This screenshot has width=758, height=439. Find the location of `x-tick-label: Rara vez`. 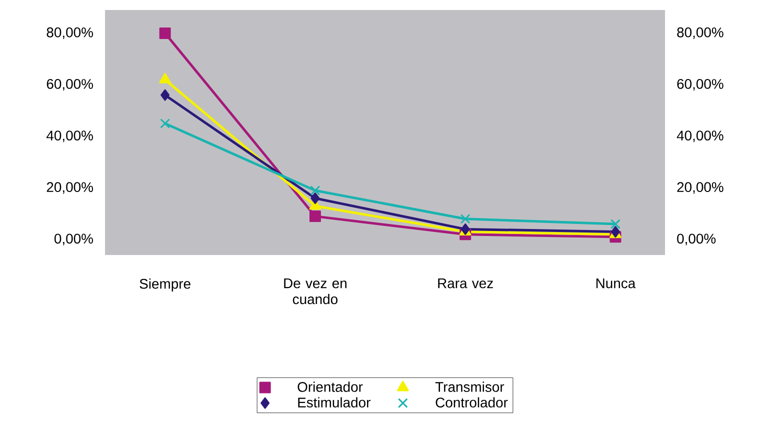

x-tick-label: Rara vez is located at coordinates (465, 283).